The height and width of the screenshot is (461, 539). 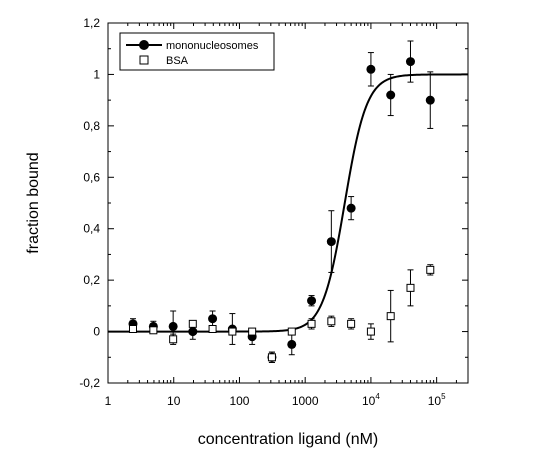 I want to click on y-tick-label: 0,4, so click(x=91, y=229).